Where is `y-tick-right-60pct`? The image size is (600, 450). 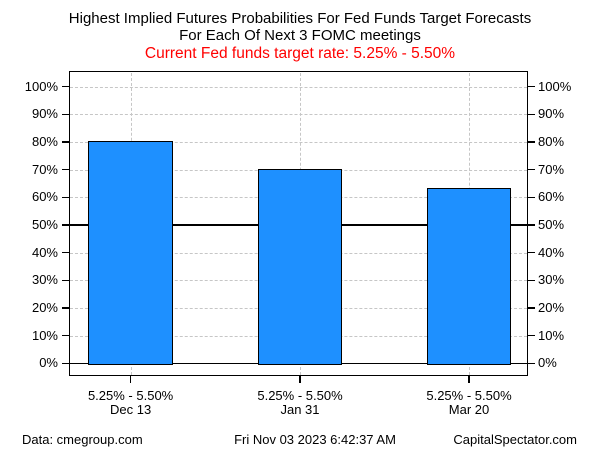
y-tick-right-60pct is located at coordinates (531, 197).